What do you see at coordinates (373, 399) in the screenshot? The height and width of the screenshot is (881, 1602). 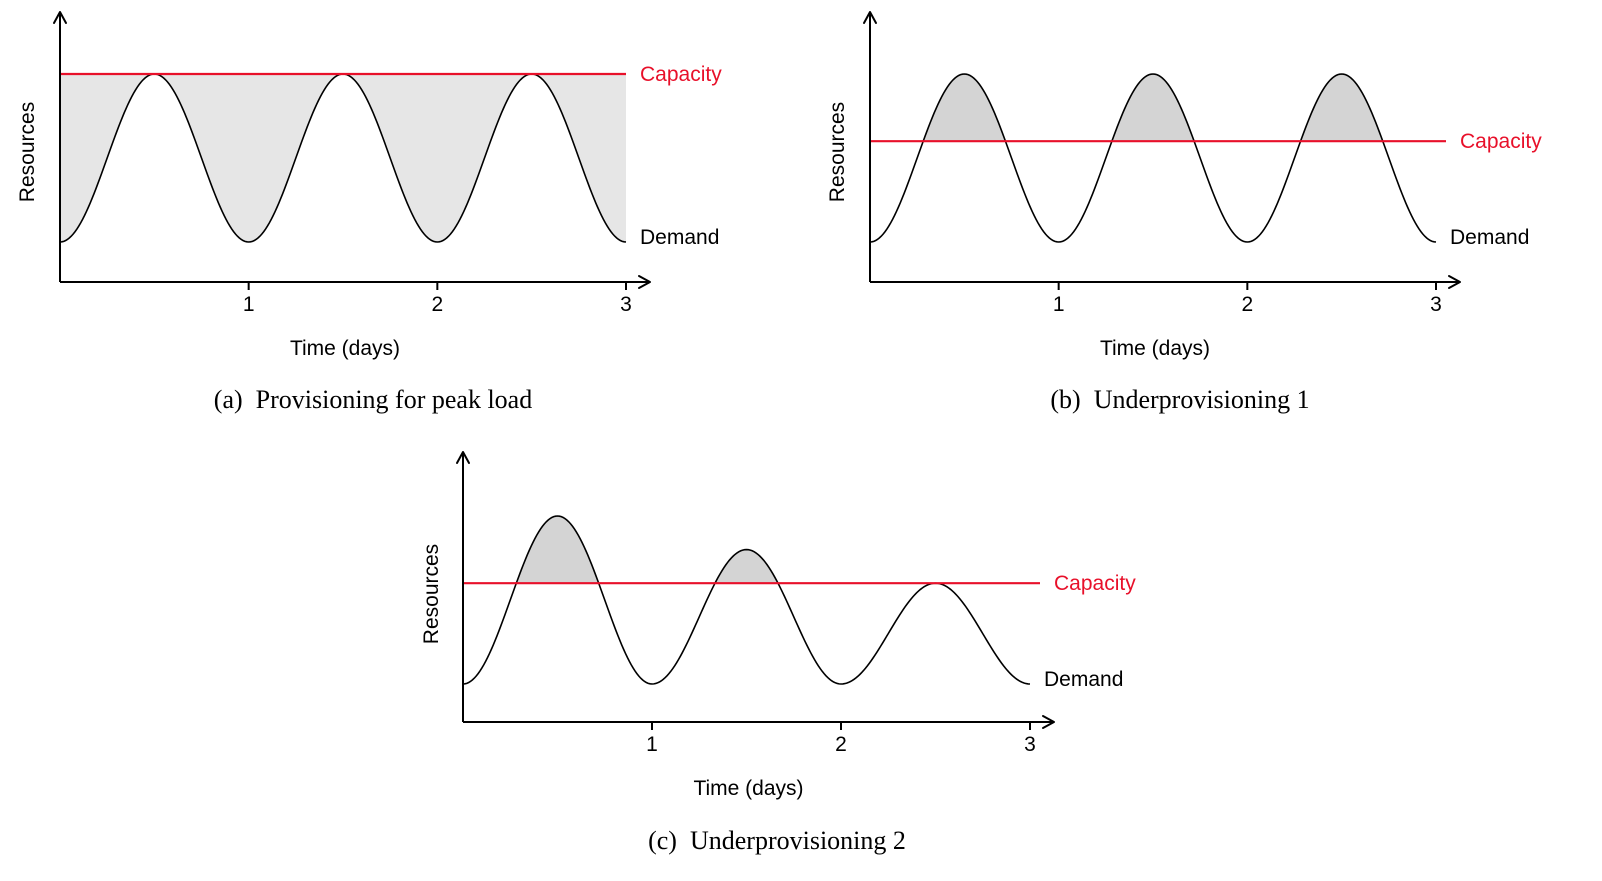 I see `chart-caption: (a) Provisioning for peak load` at bounding box center [373, 399].